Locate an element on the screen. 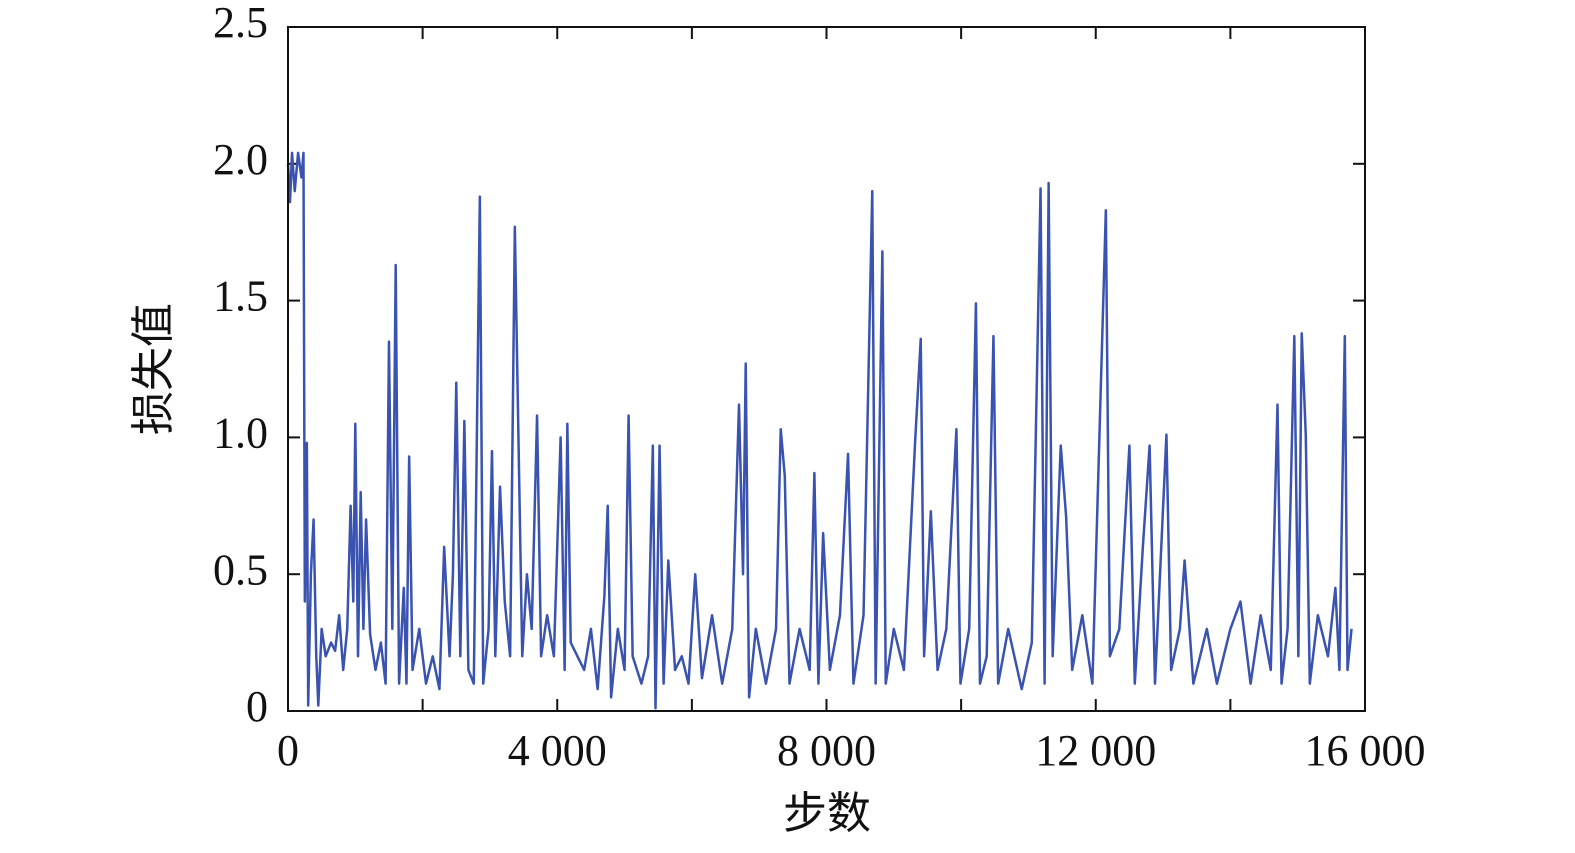 This screenshot has height=853, width=1575. y-tick-label: 2.5 is located at coordinates (240, 23).